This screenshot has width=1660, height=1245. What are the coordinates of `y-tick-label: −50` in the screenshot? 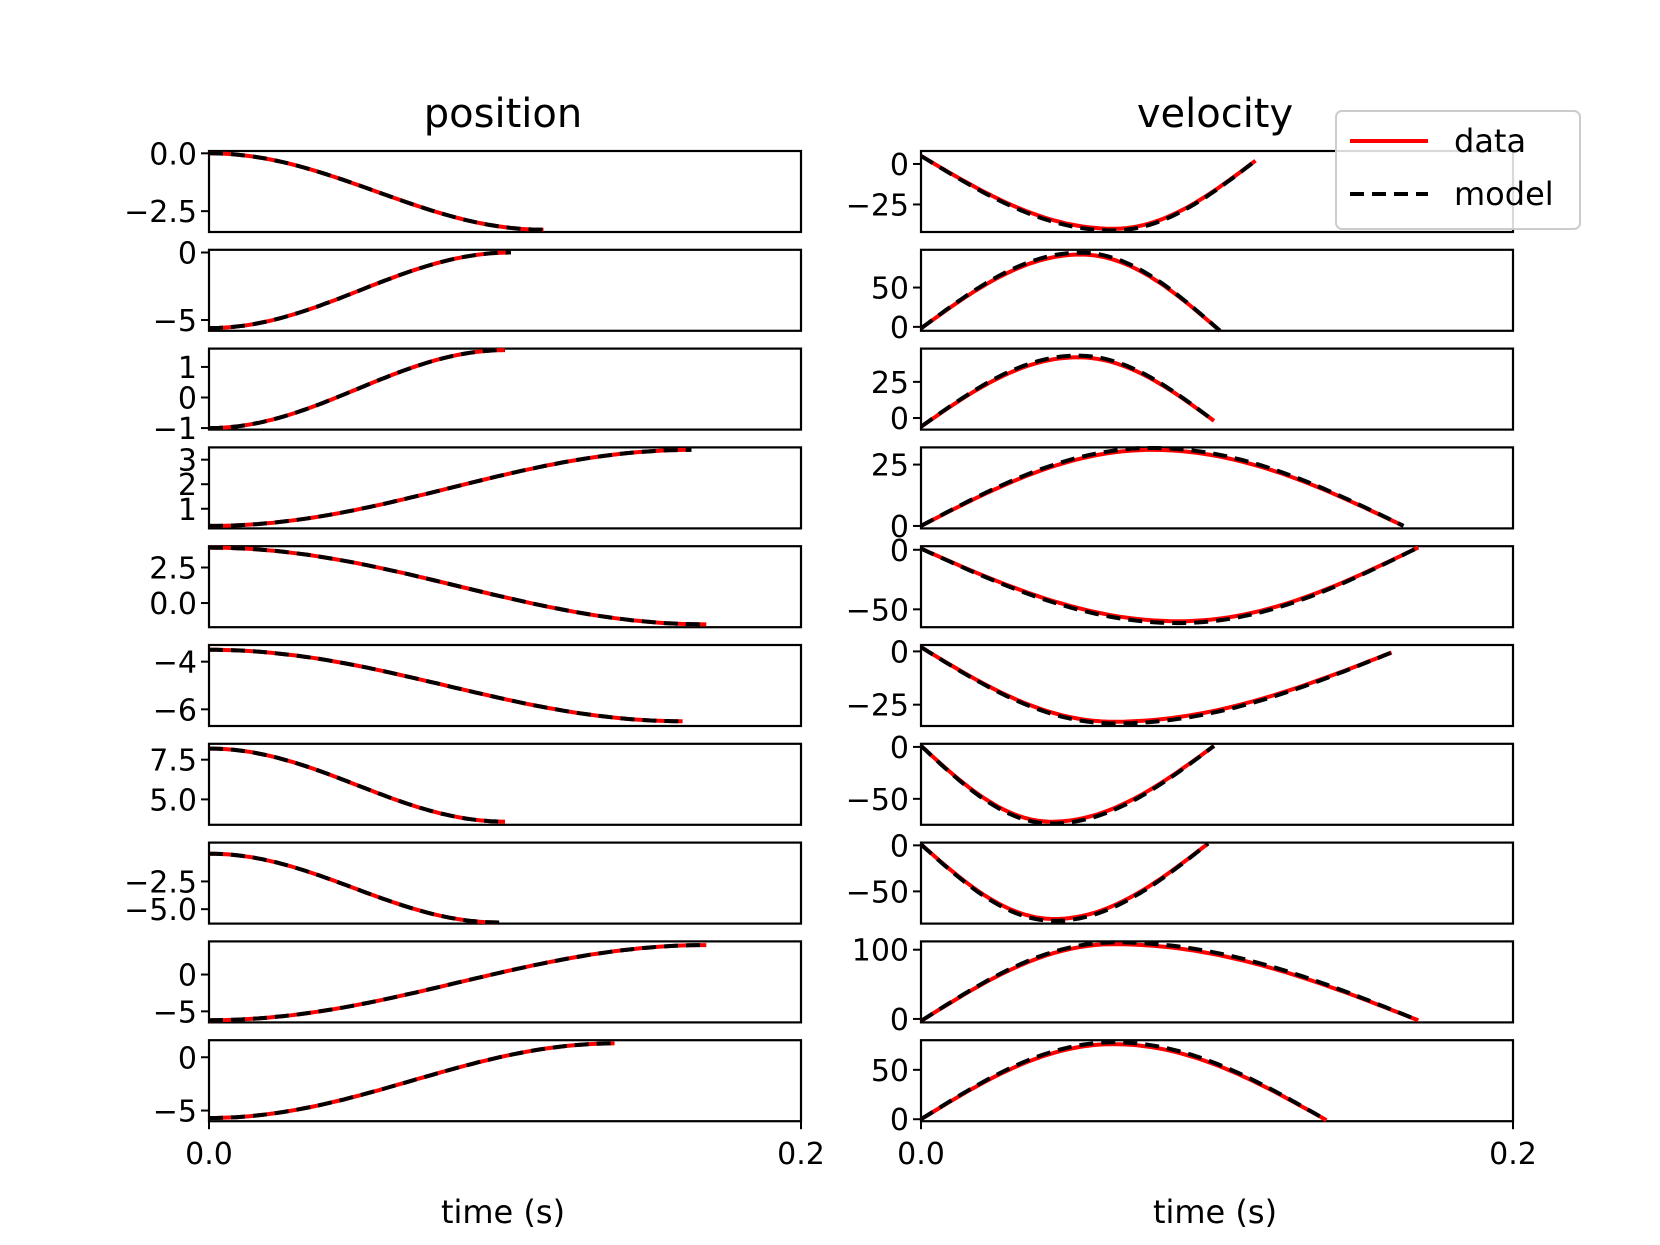 It's located at (877, 892).